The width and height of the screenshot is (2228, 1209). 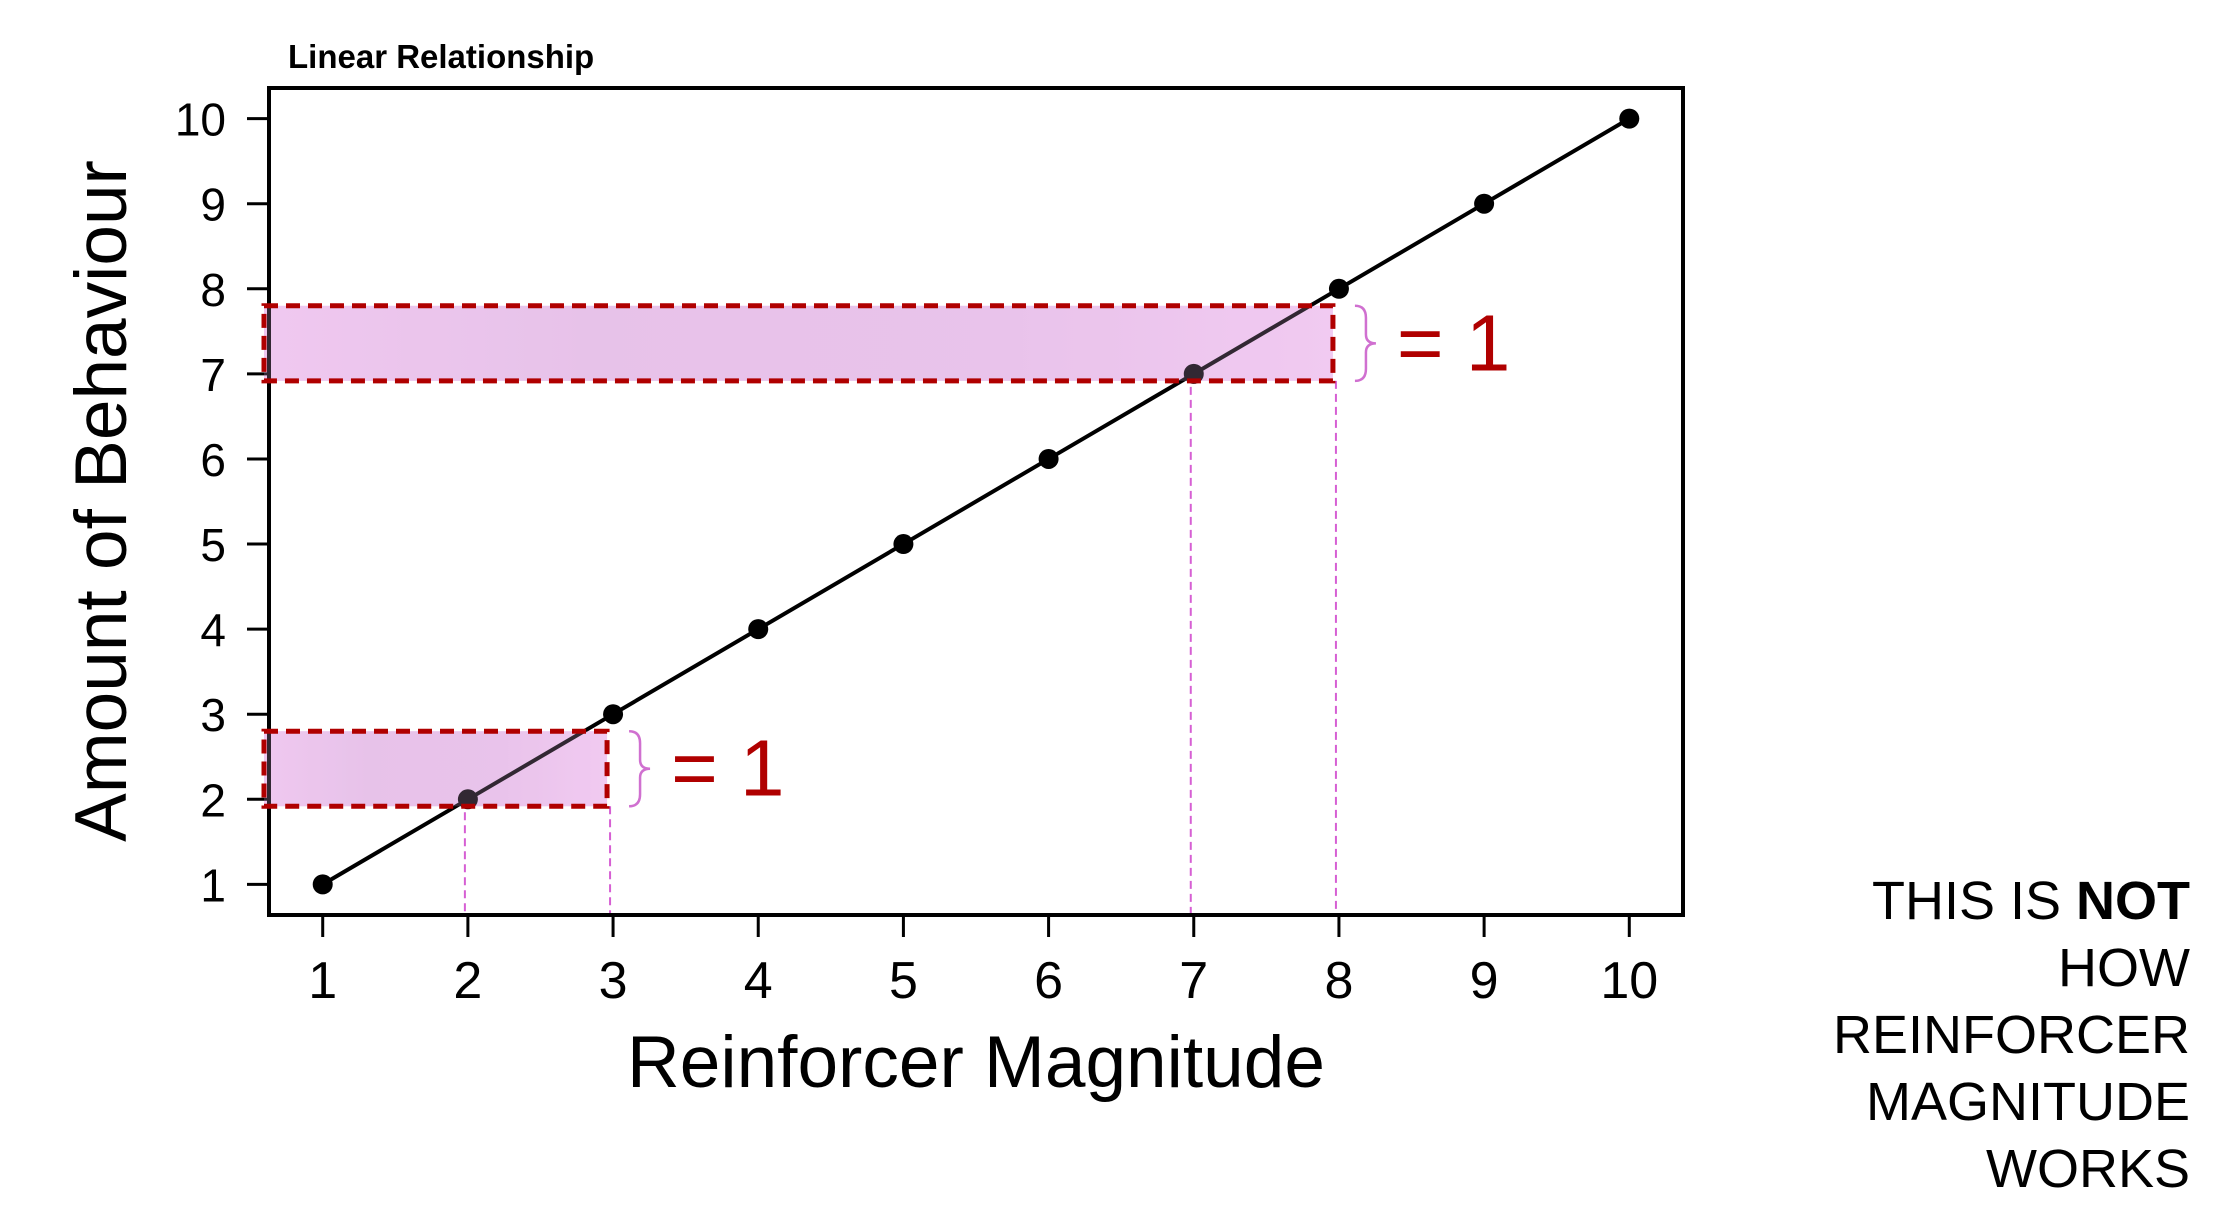 I want to click on x-tick-label-7: 7, so click(x=1193, y=981).